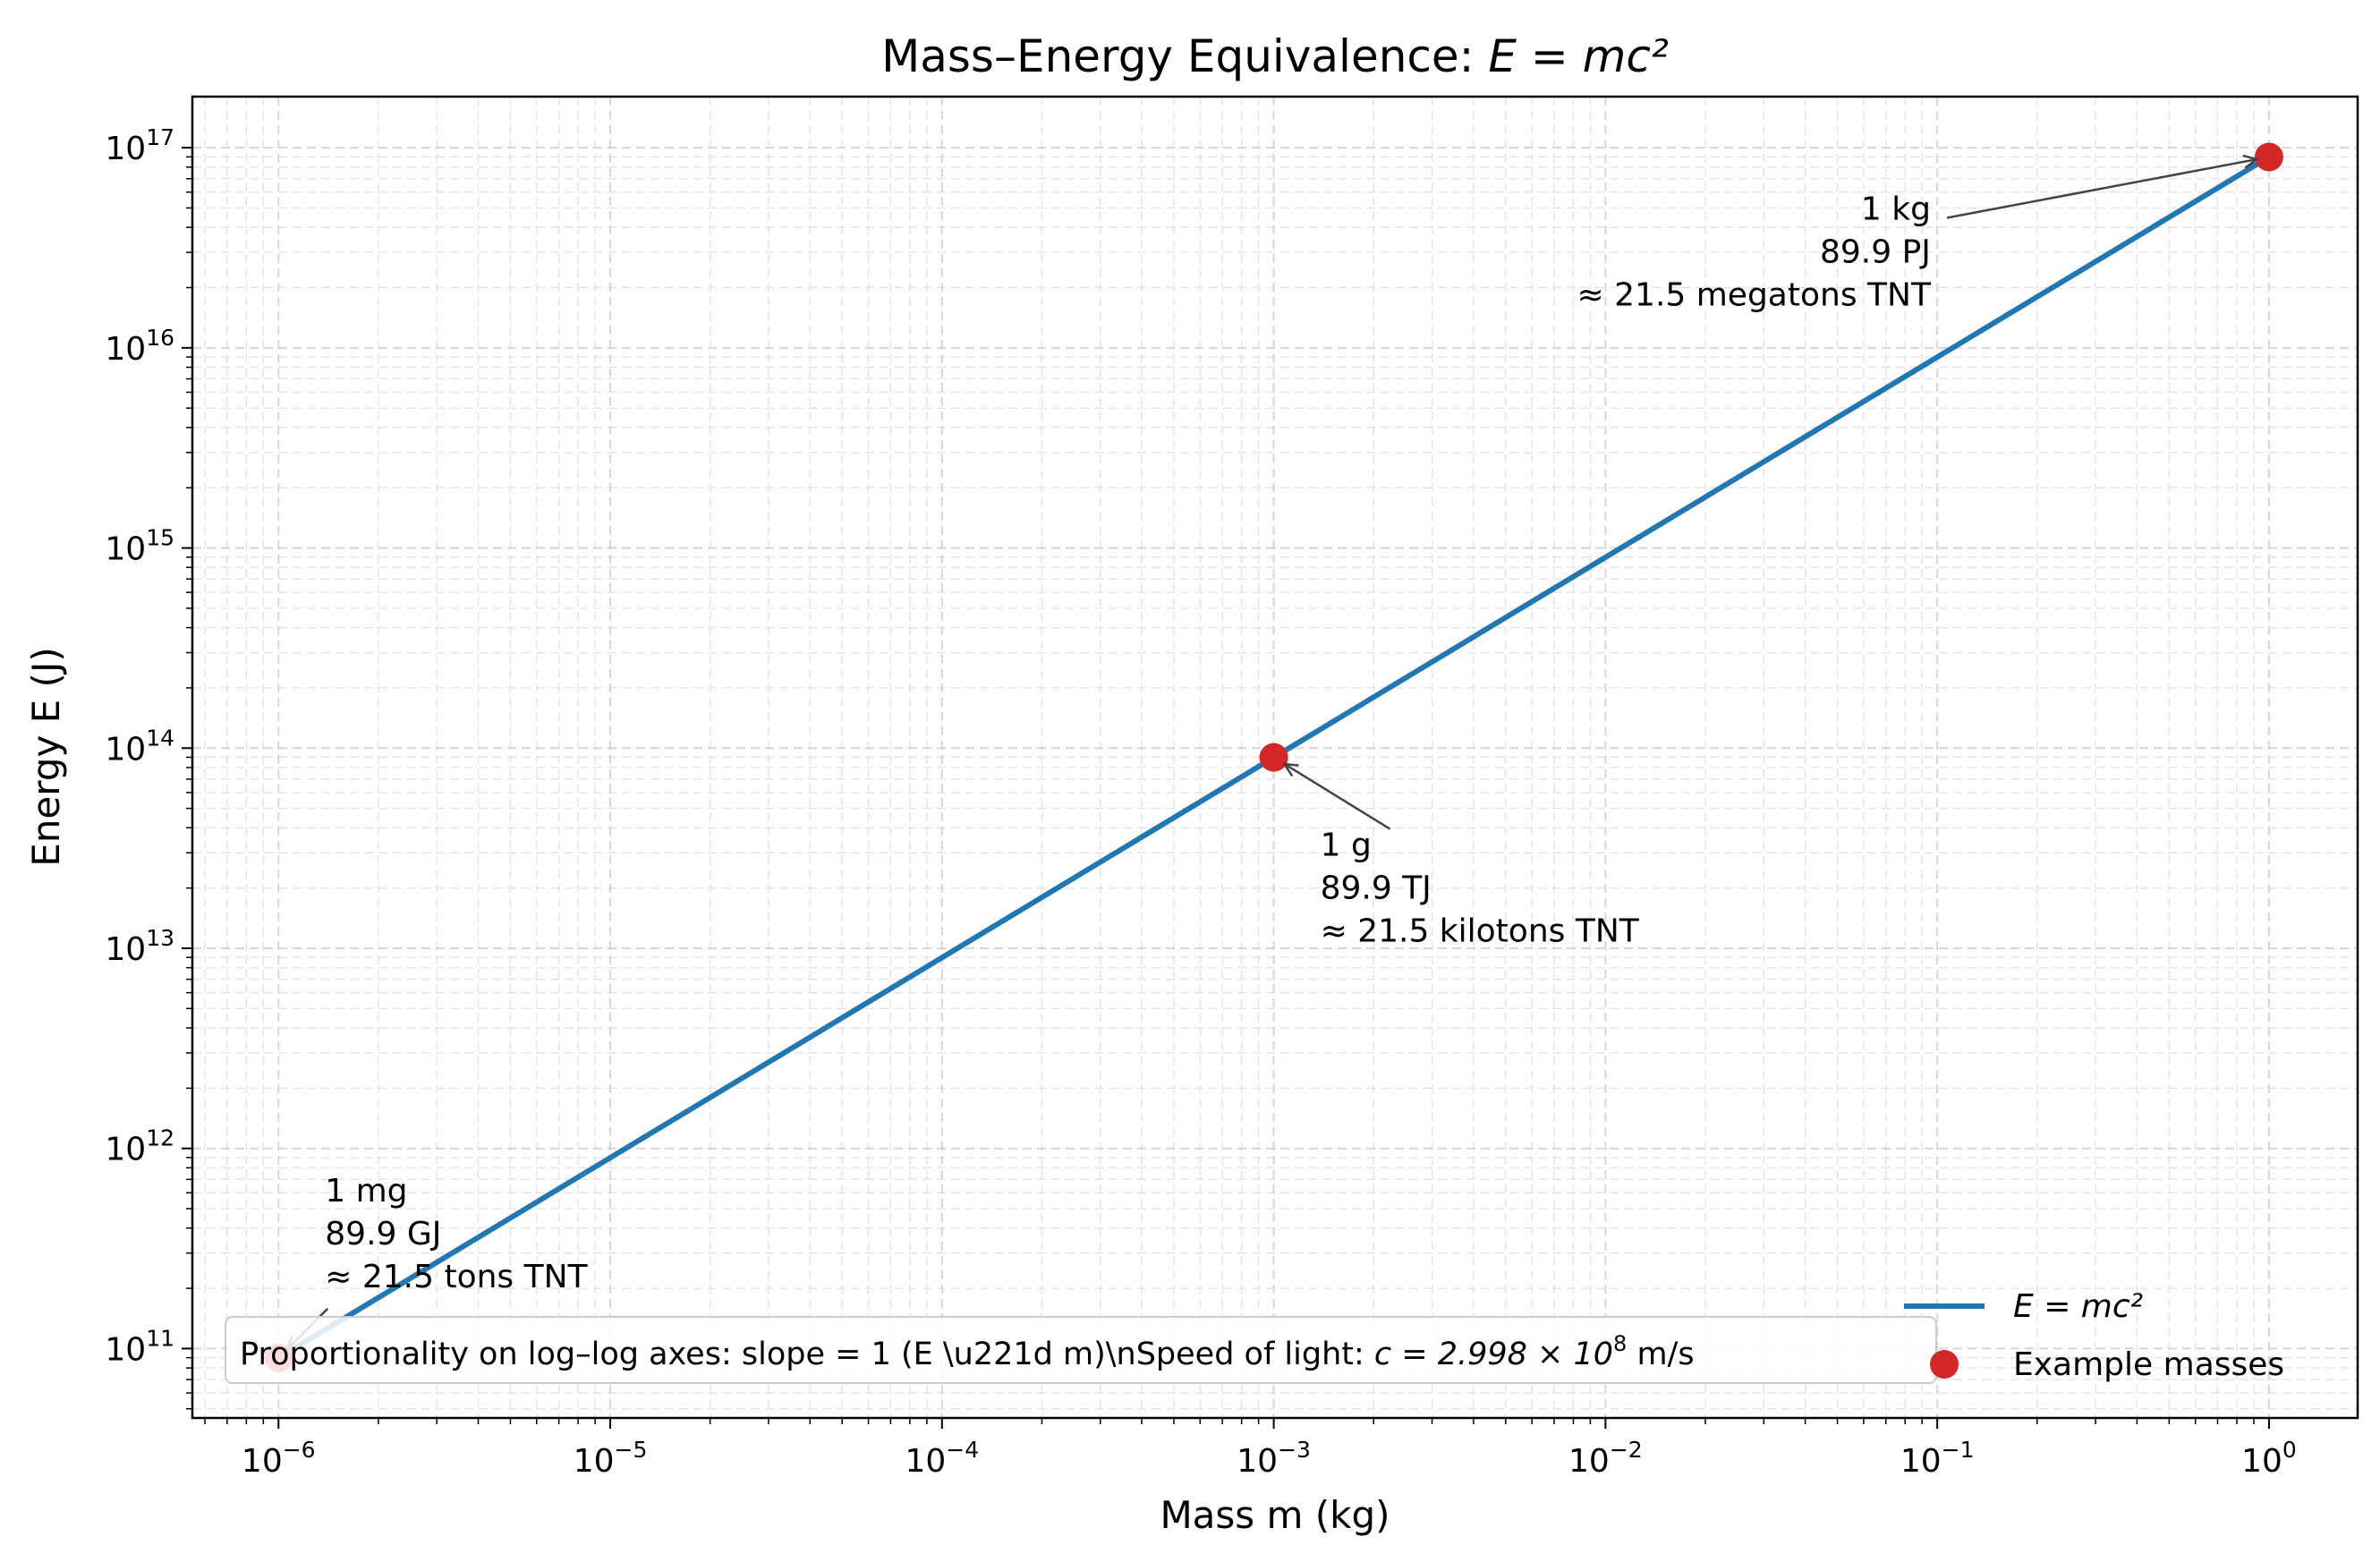 The height and width of the screenshot is (1562, 2380). What do you see at coordinates (1896, 209) in the screenshot?
I see `annotation-line: 1 kg` at bounding box center [1896, 209].